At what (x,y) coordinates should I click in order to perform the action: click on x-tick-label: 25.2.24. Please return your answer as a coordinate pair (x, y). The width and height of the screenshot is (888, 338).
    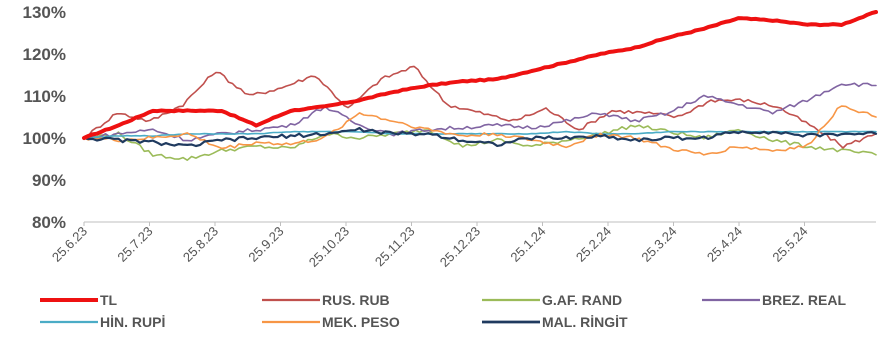
    Looking at the image, I should click on (593, 244).